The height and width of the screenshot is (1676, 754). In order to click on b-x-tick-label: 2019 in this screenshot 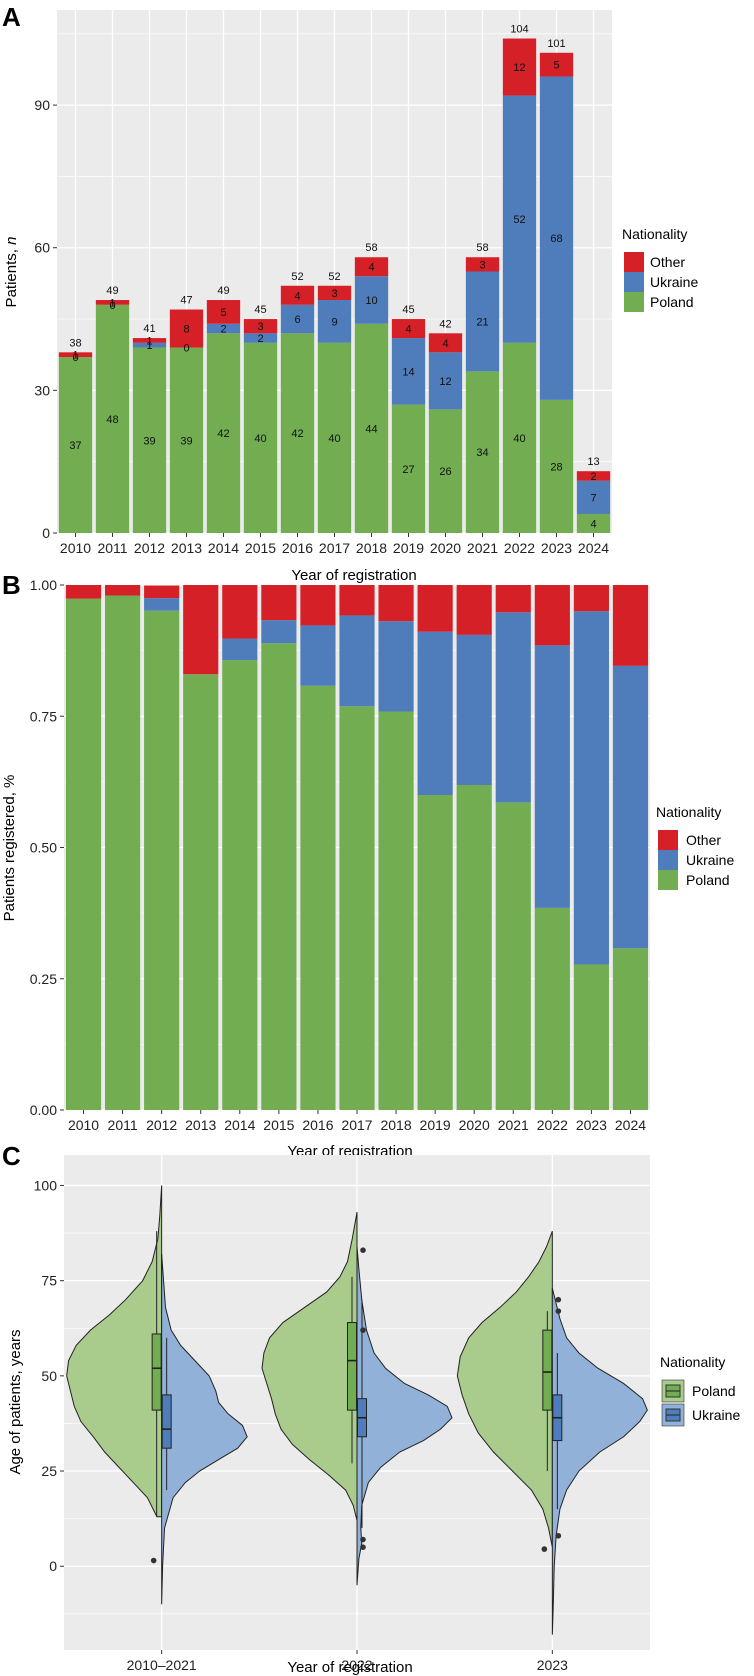, I will do `click(435, 1125)`.